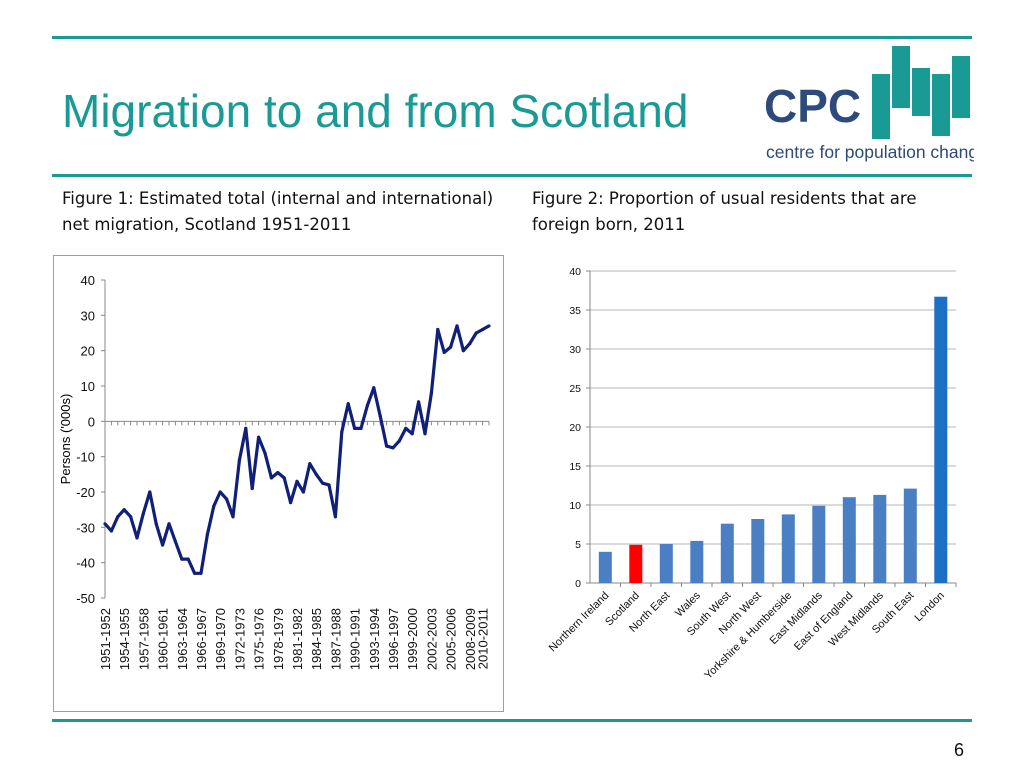  Describe the element at coordinates (512, 720) in the screenshot. I see `bottom-rule` at that location.